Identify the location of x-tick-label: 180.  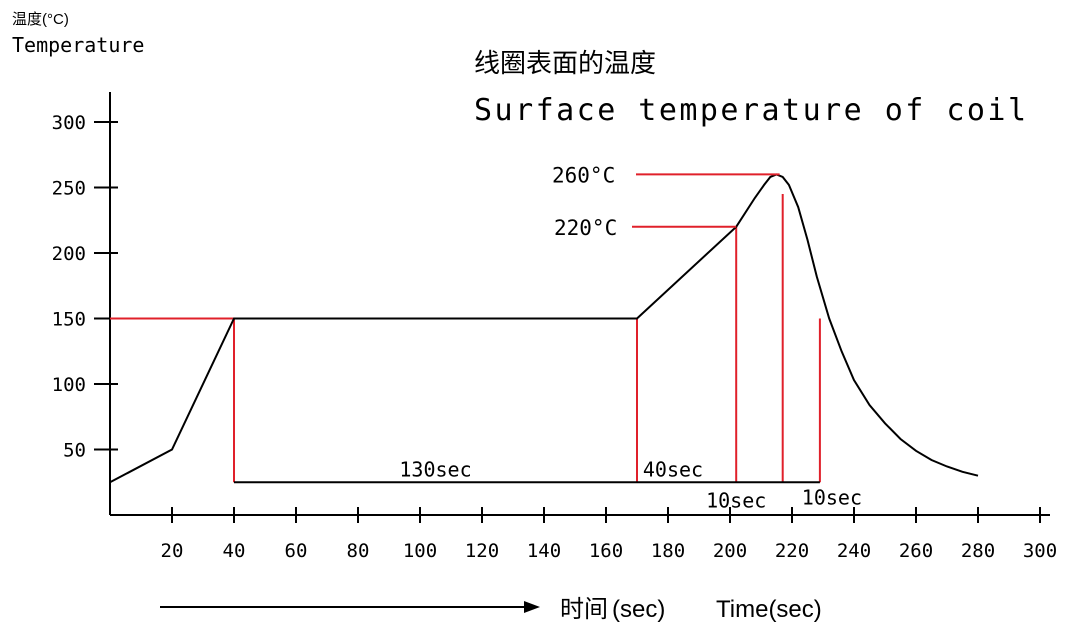
(668, 551).